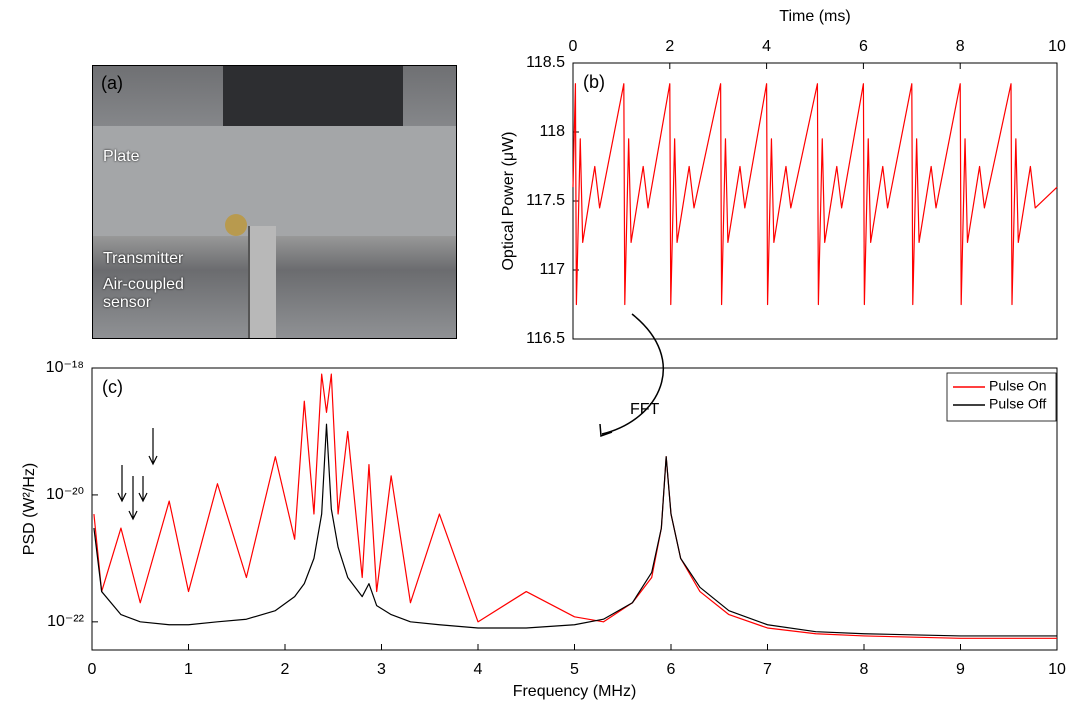 This screenshot has height=715, width=1071. Describe the element at coordinates (121, 156) in the screenshot. I see `photo-annotation: Plate` at that location.